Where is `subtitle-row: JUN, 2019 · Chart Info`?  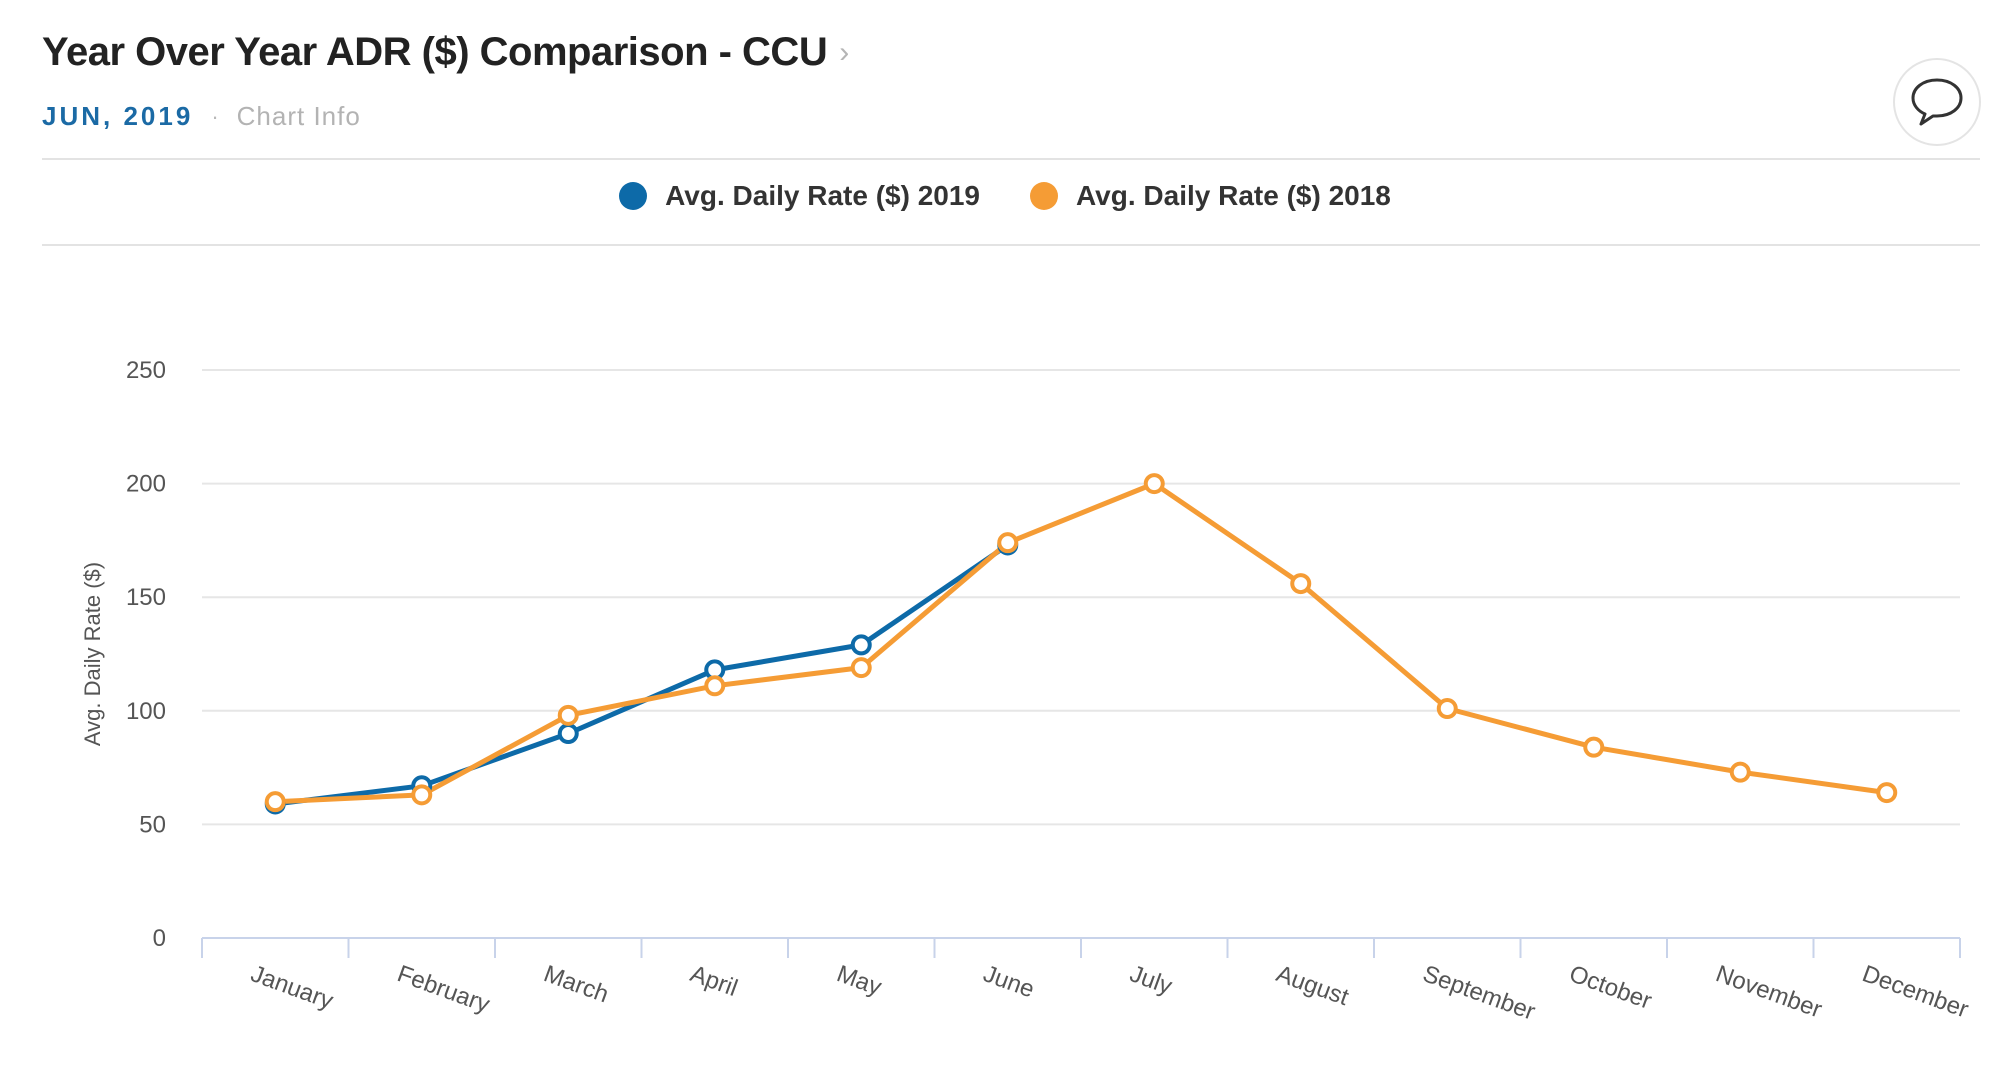 subtitle-row: JUN, 2019 · Chart Info is located at coordinates (1005, 116).